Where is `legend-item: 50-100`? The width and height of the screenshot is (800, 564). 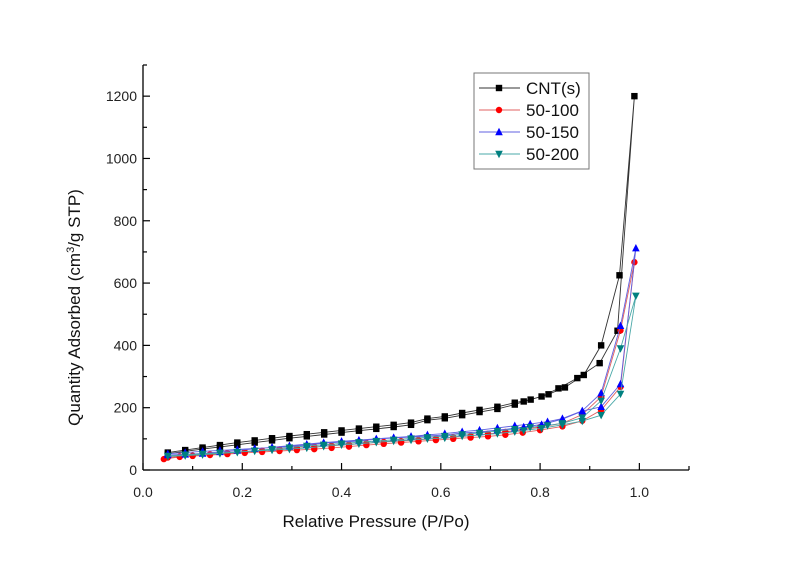 legend-item: 50-100 is located at coordinates (529, 110).